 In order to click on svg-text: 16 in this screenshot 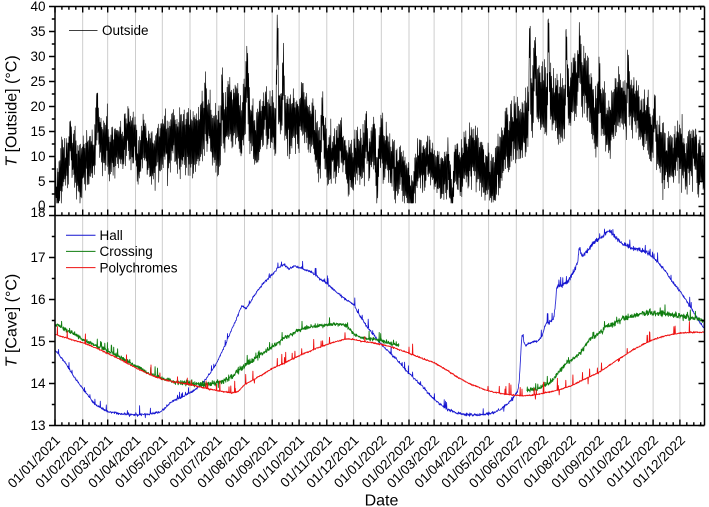, I will do `click(37, 299)`.